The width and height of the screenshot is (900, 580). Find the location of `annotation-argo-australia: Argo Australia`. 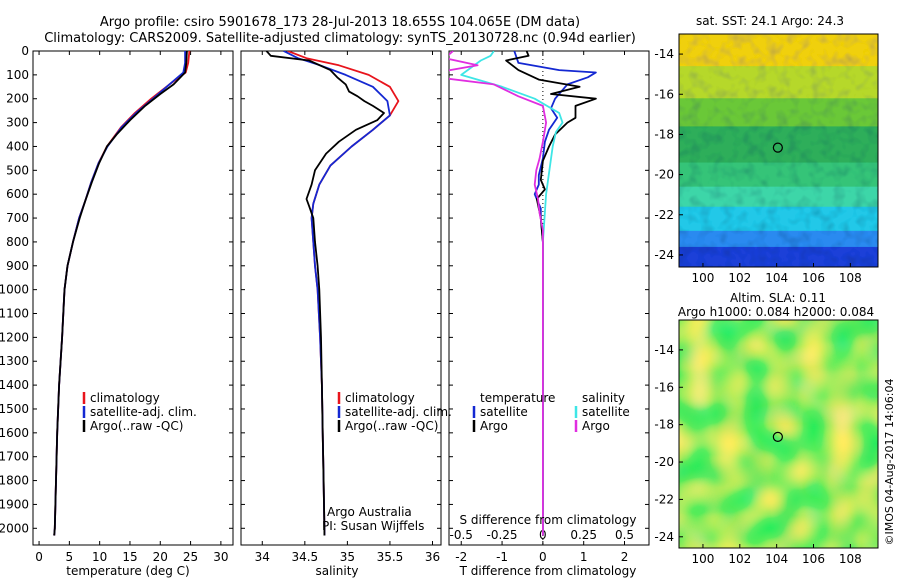

annotation-argo-australia: Argo Australia is located at coordinates (369, 512).